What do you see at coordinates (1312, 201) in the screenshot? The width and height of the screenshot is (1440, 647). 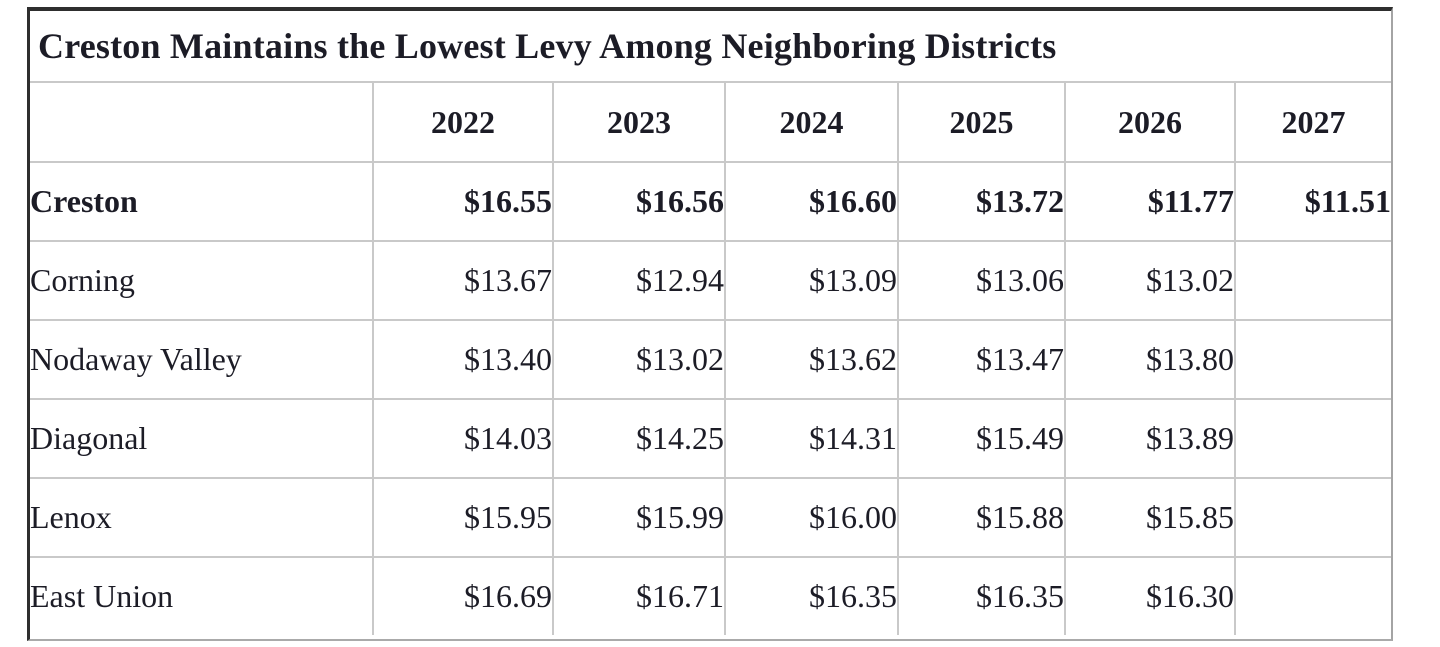 I see `levy-value: $11.51` at bounding box center [1312, 201].